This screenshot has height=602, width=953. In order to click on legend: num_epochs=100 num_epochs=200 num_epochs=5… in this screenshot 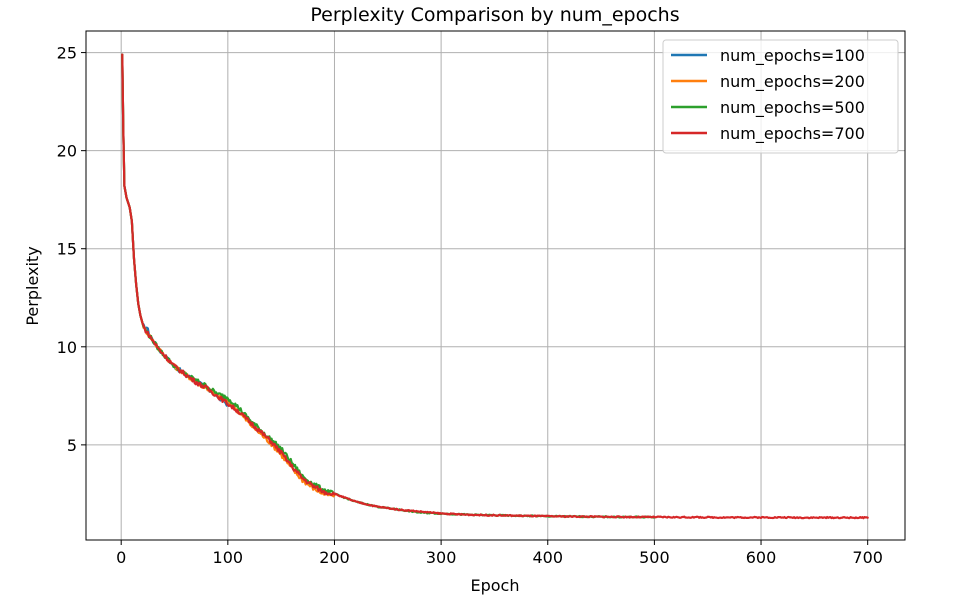, I will do `click(780, 96)`.